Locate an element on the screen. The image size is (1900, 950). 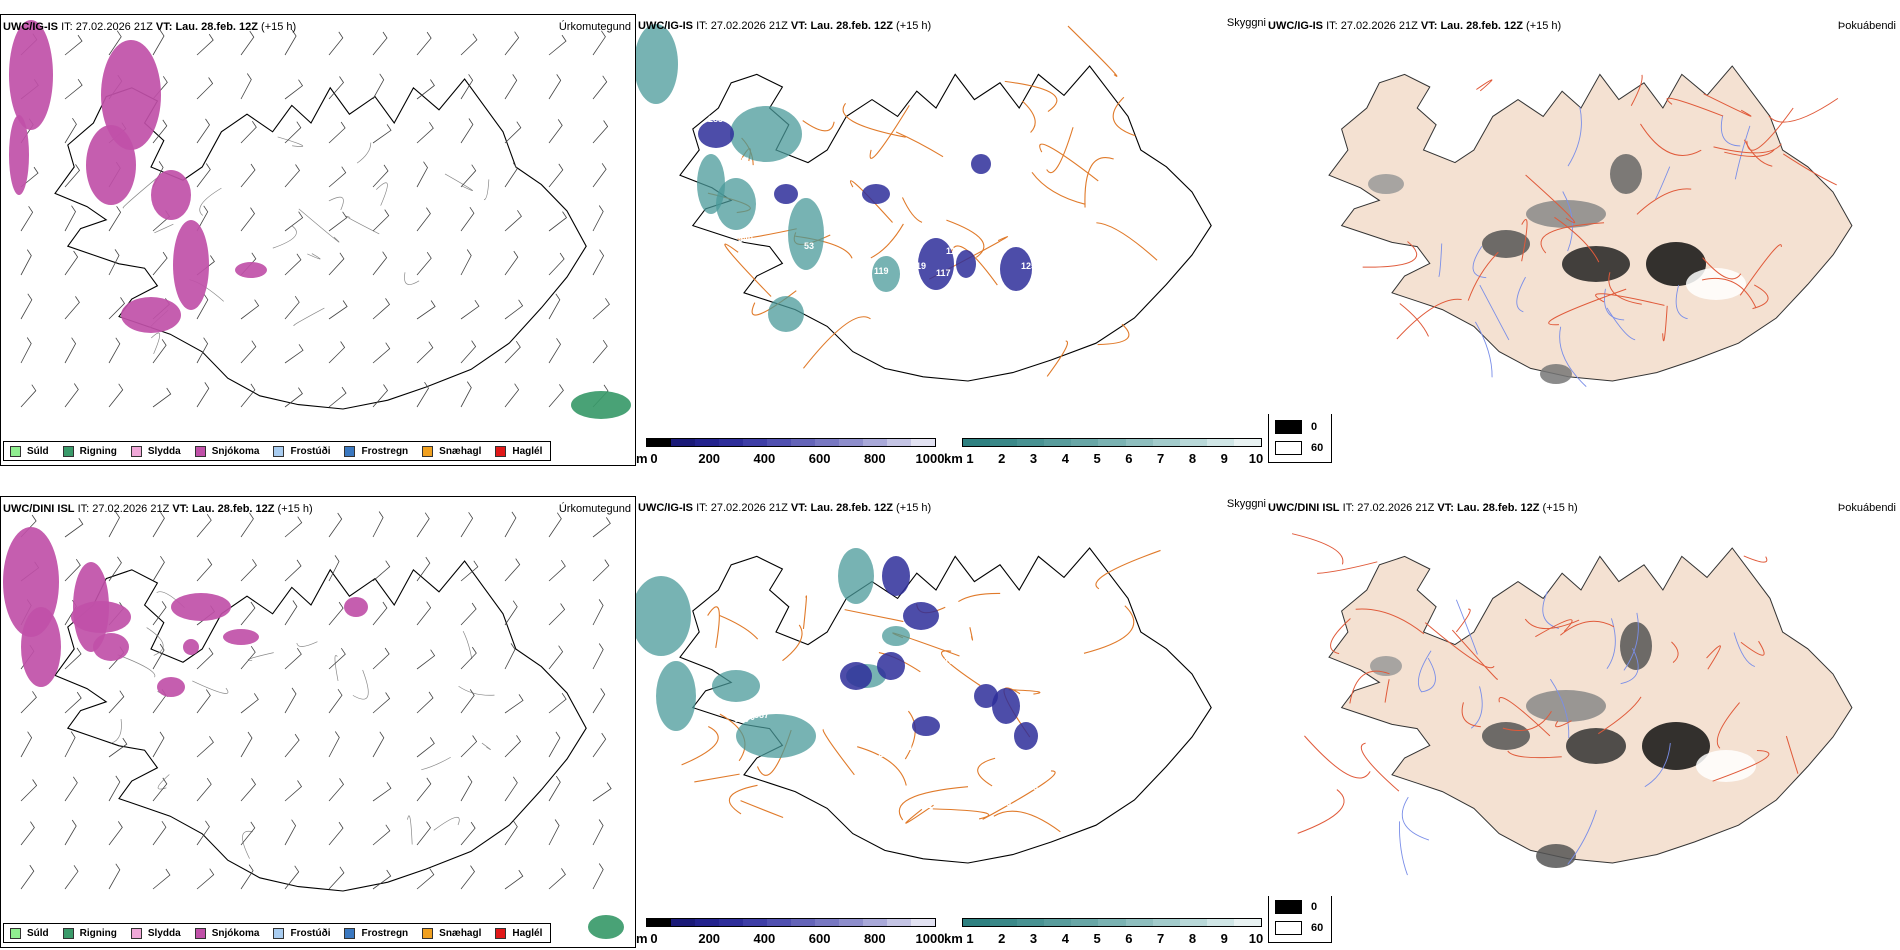
valid-time: Lau. 28.feb. 12Z is located at coordinates (1498, 508).